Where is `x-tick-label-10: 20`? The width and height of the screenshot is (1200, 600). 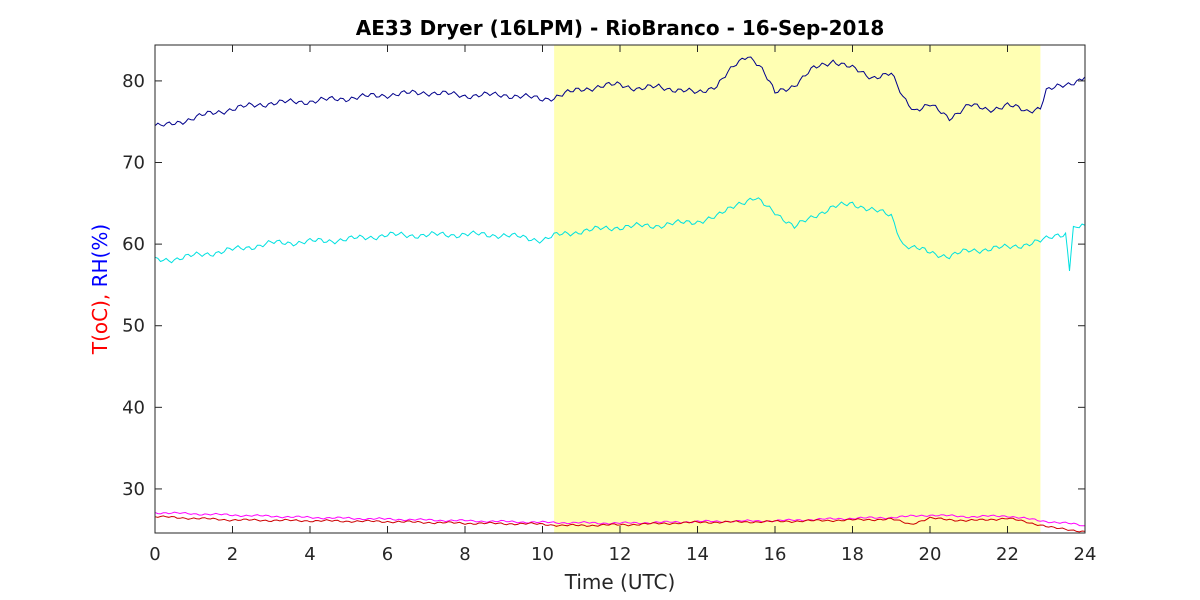 x-tick-label-10: 20 is located at coordinates (930, 554).